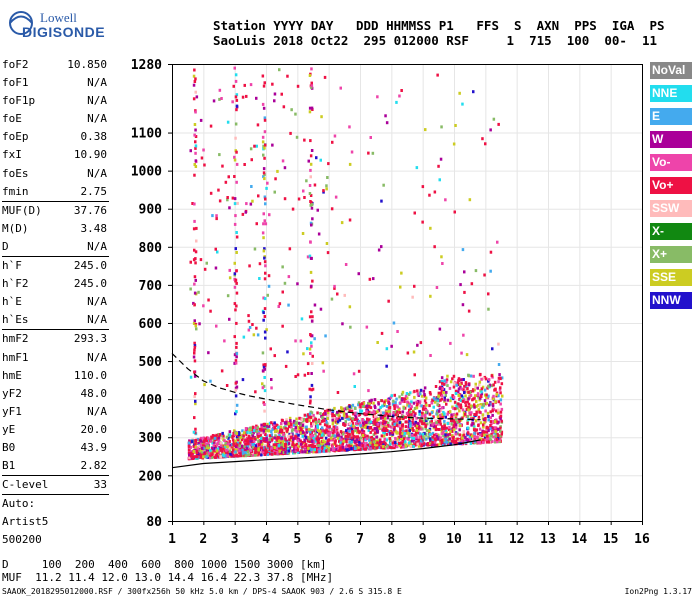 The height and width of the screenshot is (600, 700). Describe the element at coordinates (55, 137) in the screenshot. I see `param-row: foEp 0.38` at that location.